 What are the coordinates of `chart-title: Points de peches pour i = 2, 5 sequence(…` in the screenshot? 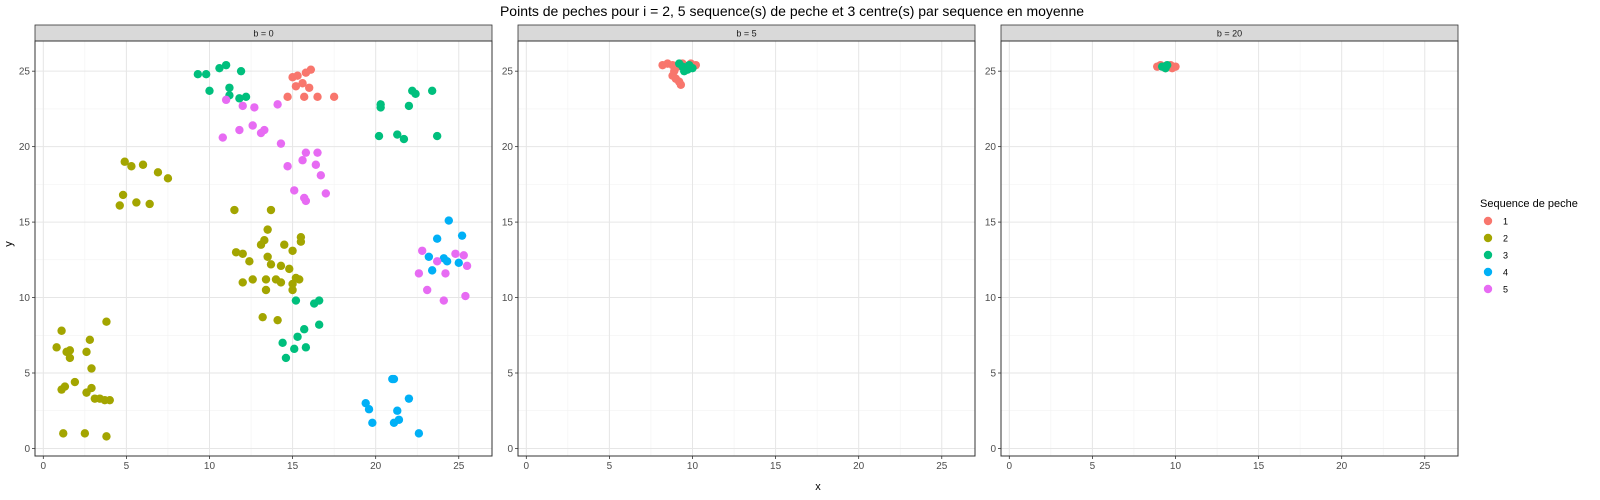 It's located at (792, 11).